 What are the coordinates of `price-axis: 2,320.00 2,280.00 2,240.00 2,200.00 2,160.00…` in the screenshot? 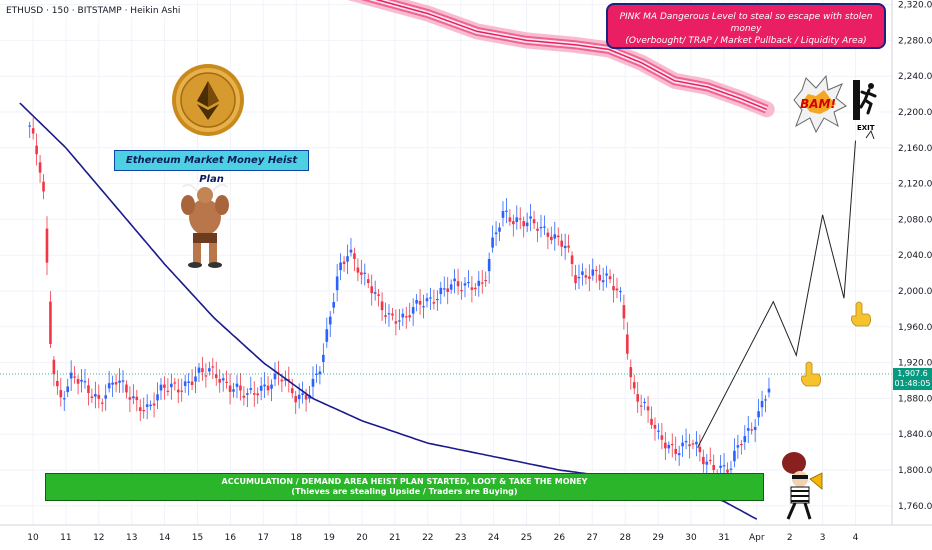 It's located at (911, 275).